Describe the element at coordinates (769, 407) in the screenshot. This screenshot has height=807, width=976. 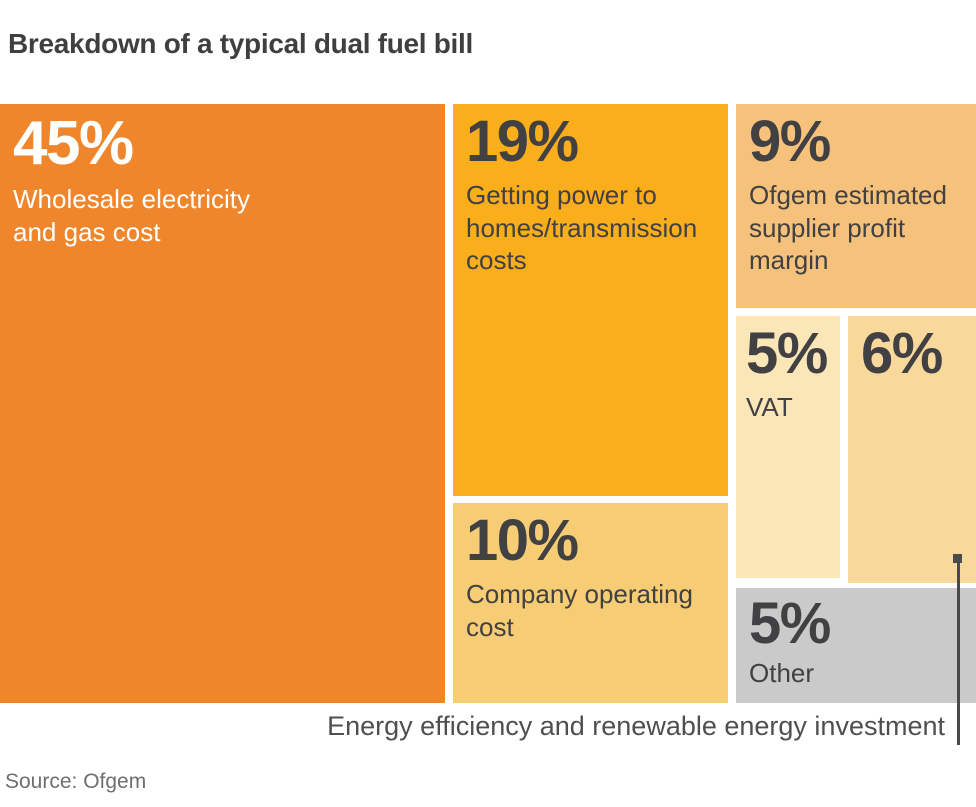
I see `segment-vat-label: VAT` at that location.